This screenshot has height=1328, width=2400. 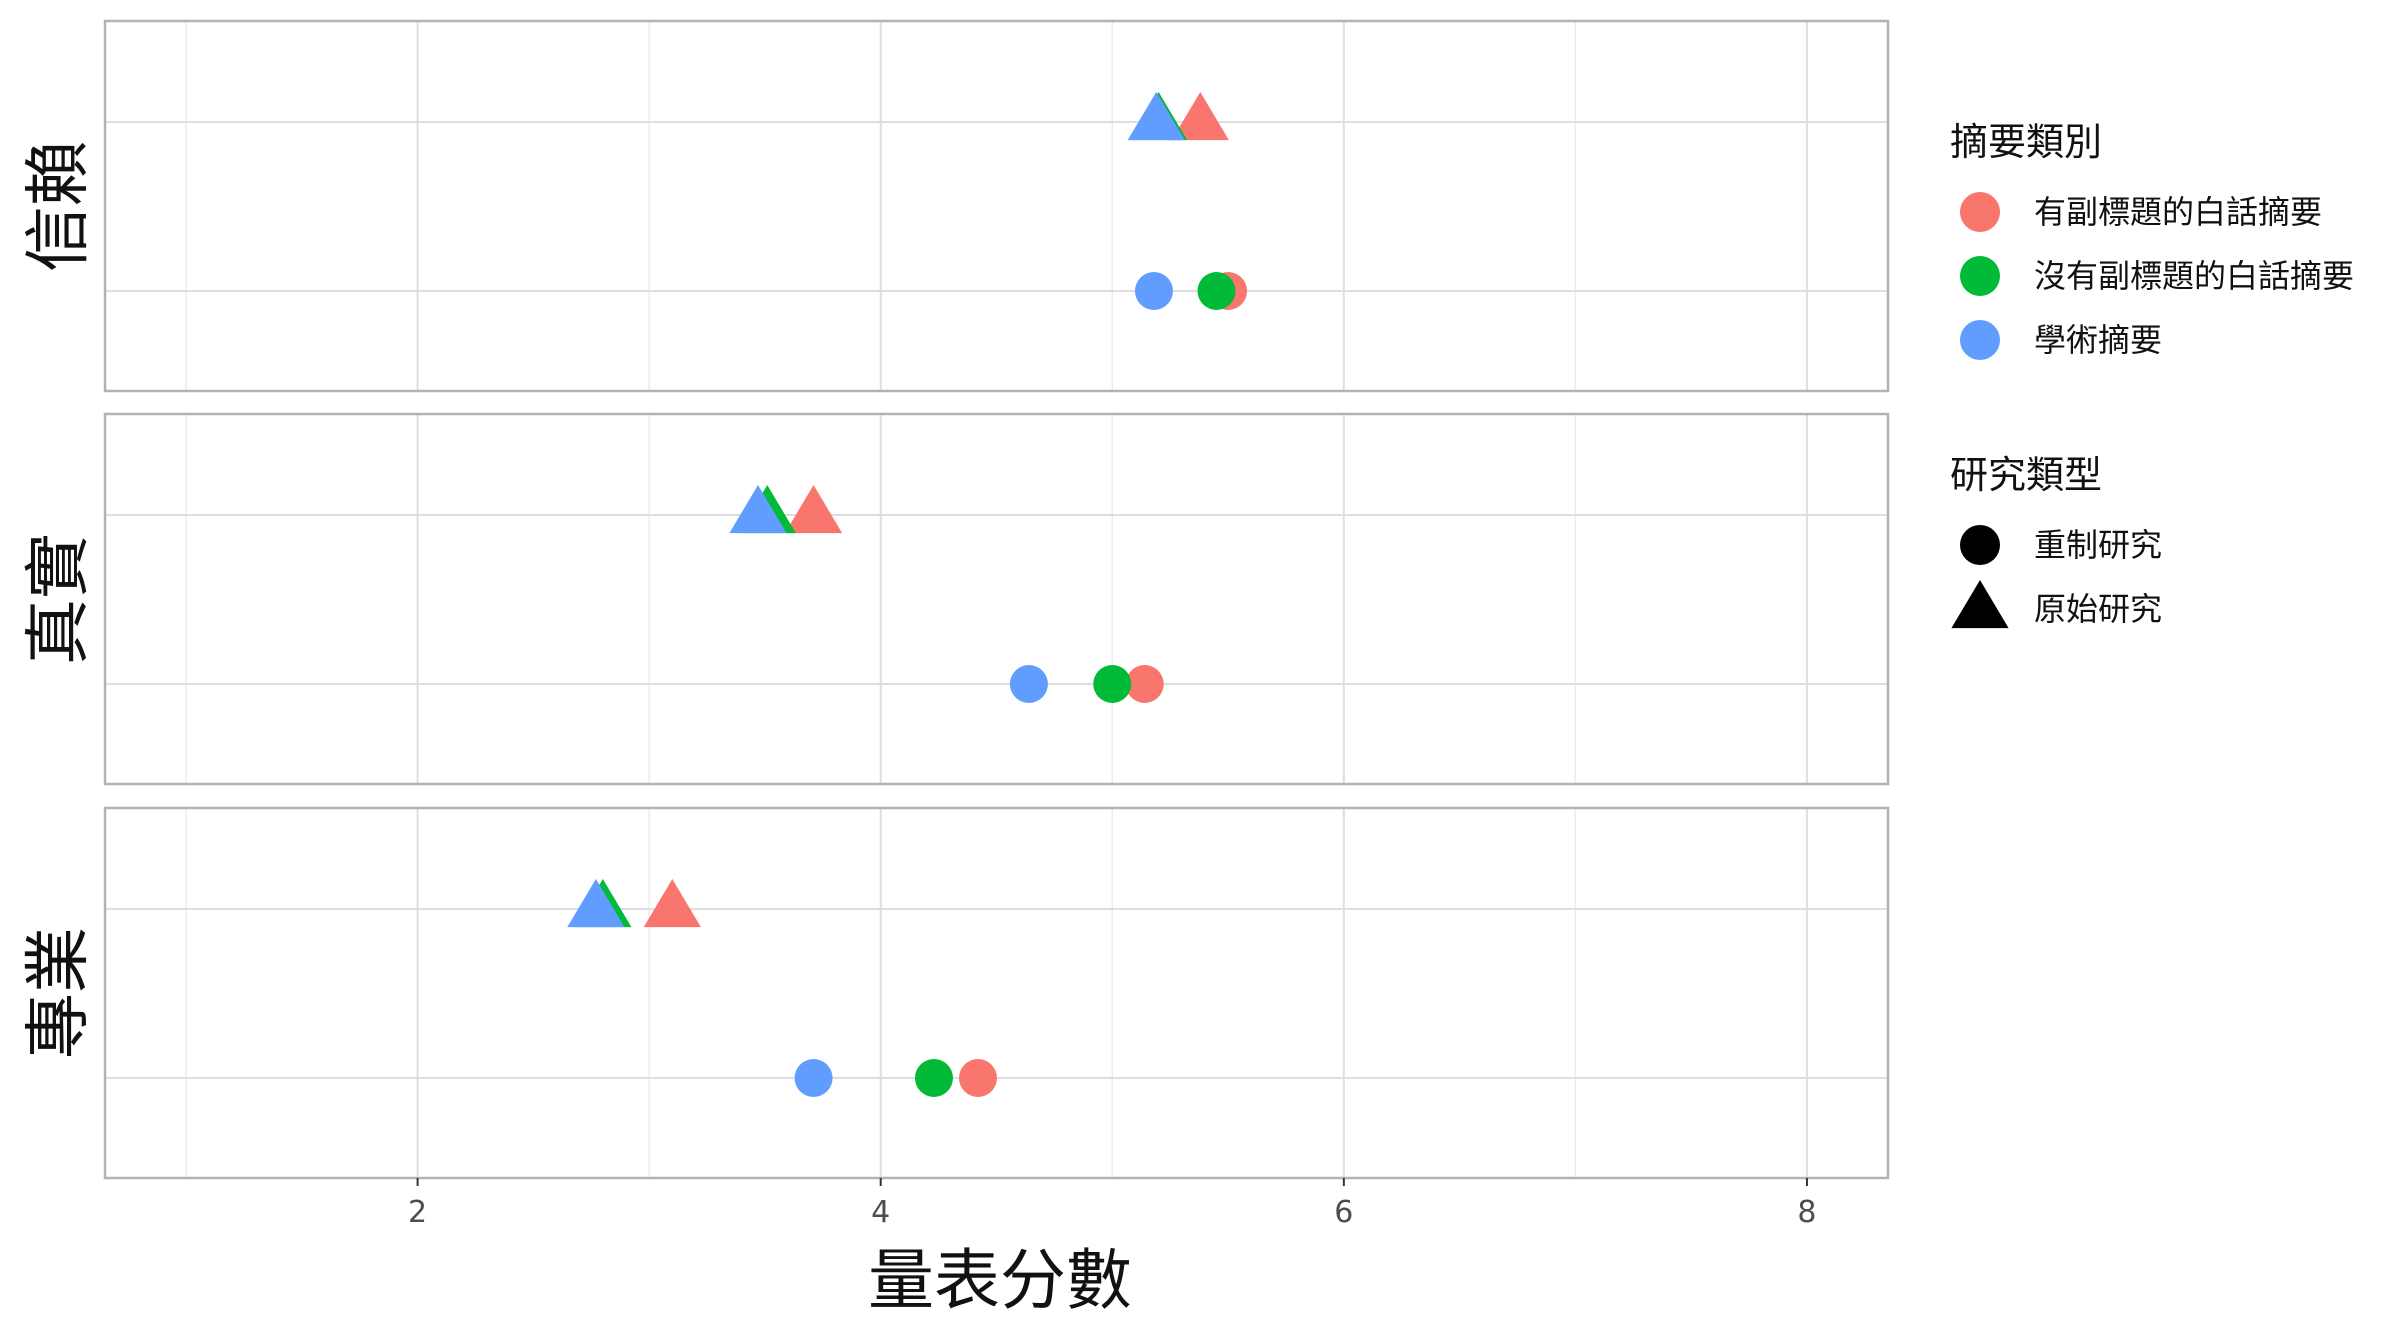 I want to click on legend-label: 重制研究, so click(x=2098, y=545).